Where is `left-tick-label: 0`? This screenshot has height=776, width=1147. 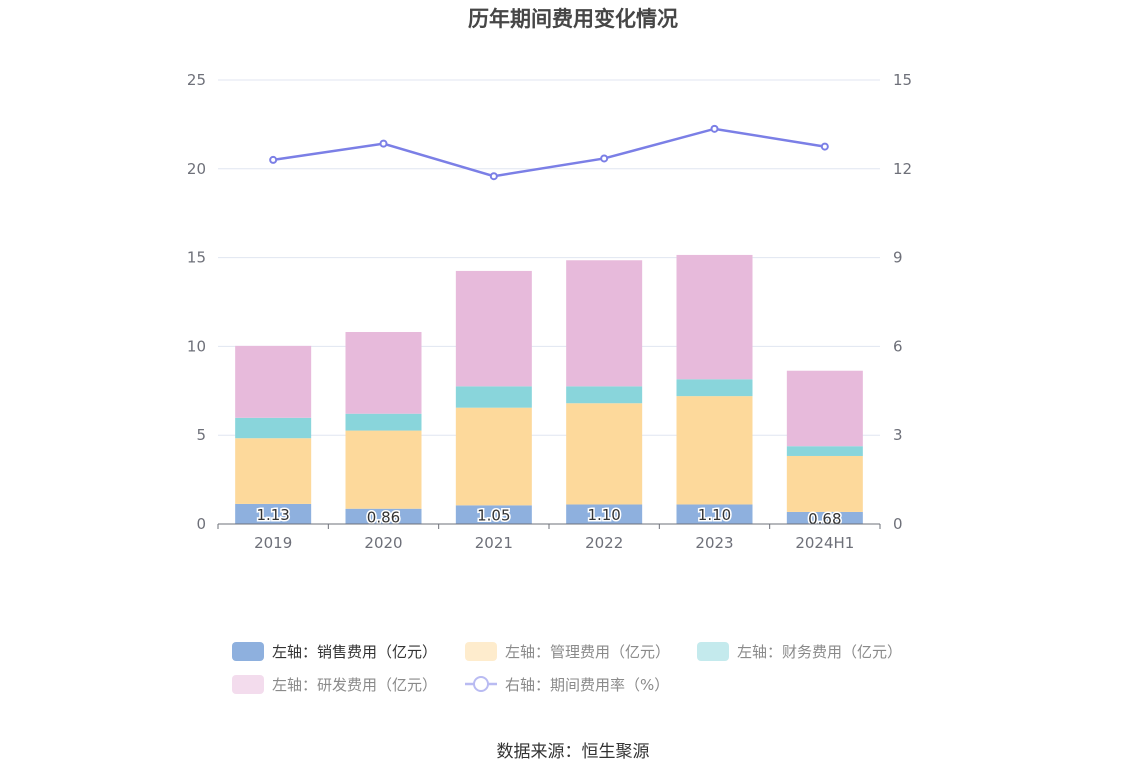 left-tick-label: 0 is located at coordinates (201, 524).